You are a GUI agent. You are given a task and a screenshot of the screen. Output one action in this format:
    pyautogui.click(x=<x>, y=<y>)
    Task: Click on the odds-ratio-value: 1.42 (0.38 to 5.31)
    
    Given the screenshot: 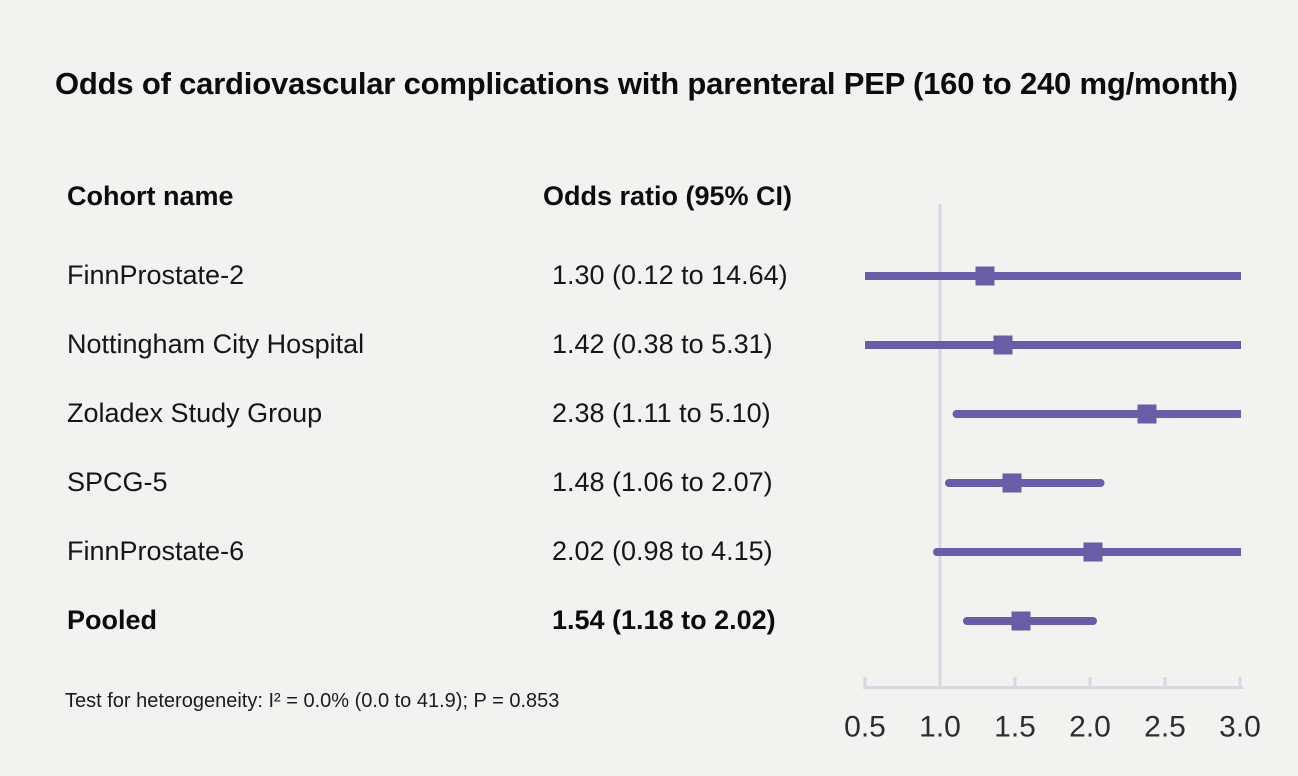 What is the action you would take?
    pyautogui.click(x=662, y=344)
    